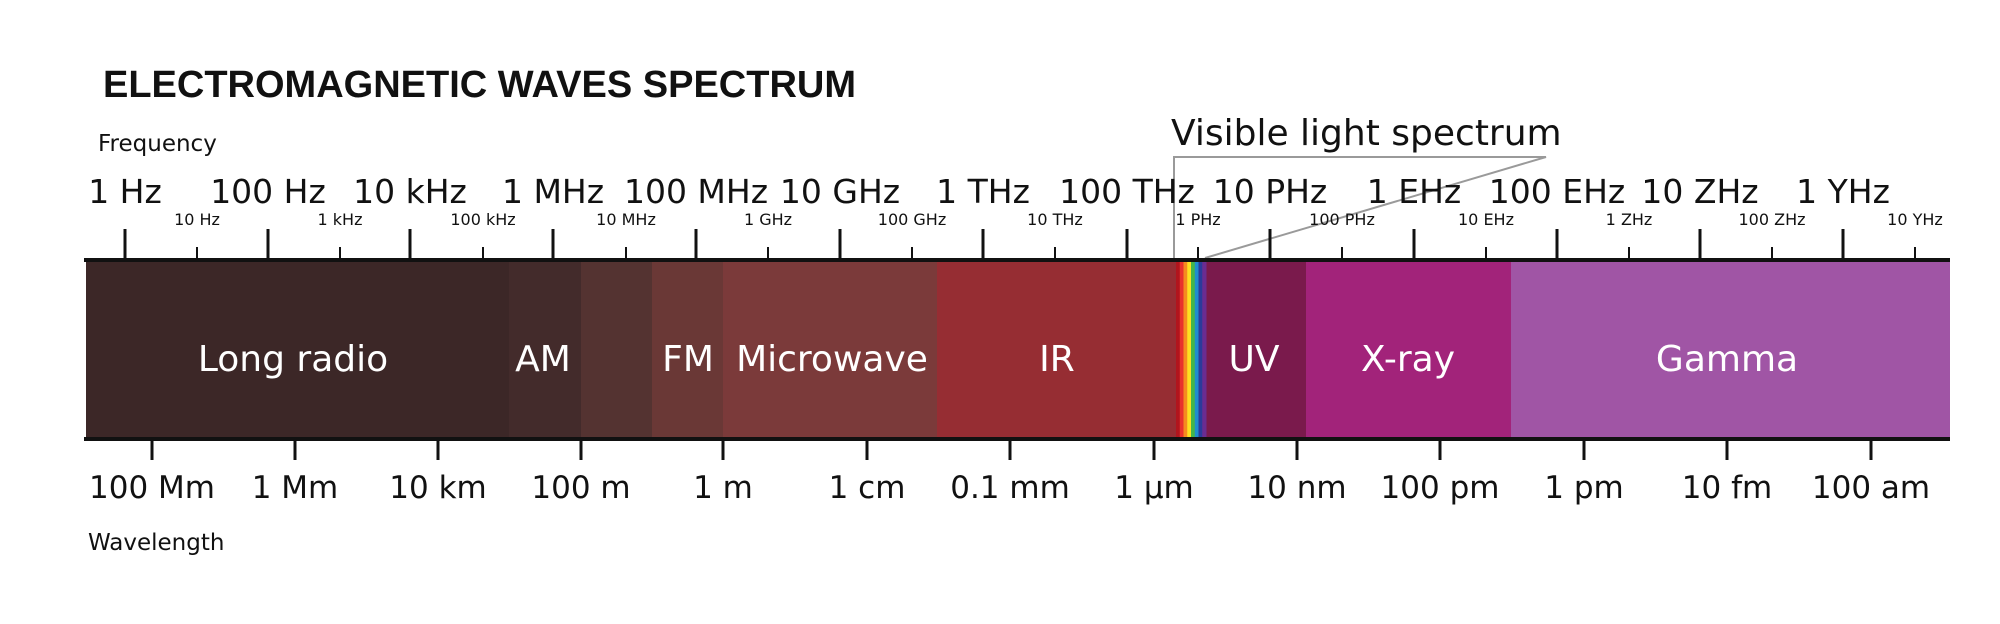  I want to click on band-label: X-ray, so click(1408, 359).